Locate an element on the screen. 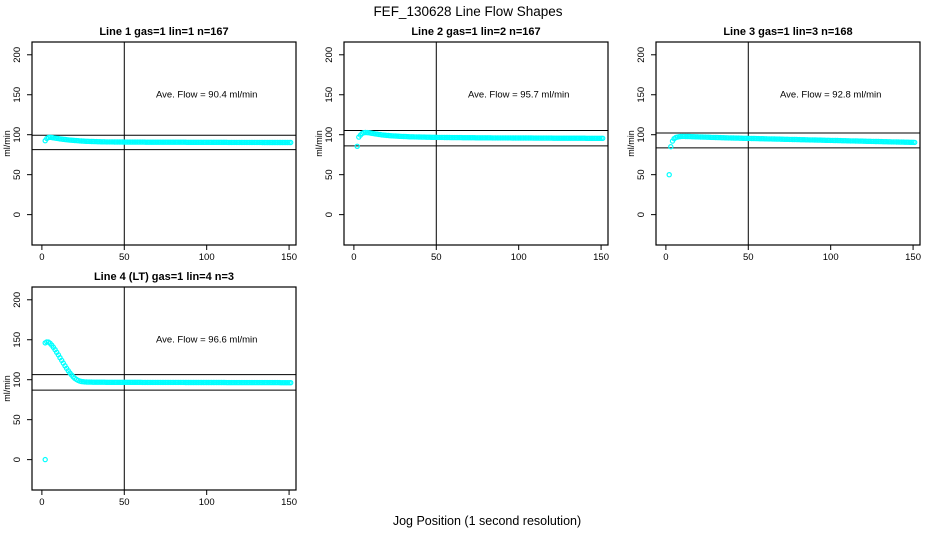 The height and width of the screenshot is (540, 936). avg-flow-annotation: Ave. Flow = 90.4 ml/min is located at coordinates (206, 95).